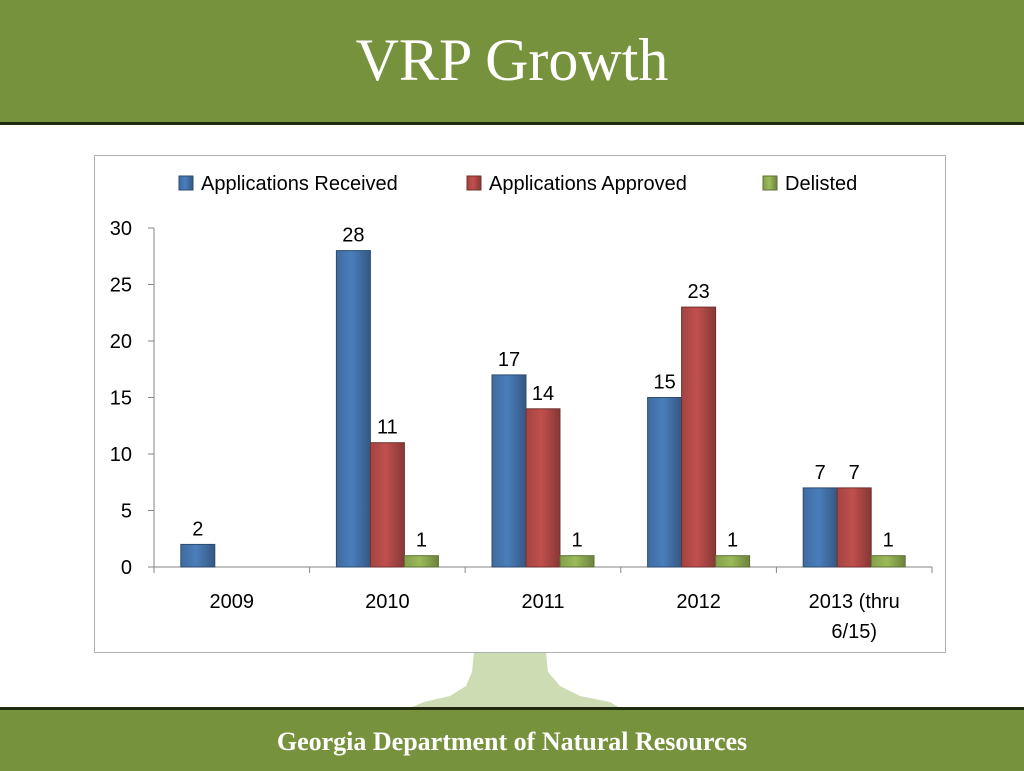  I want to click on y-tick-label: 5, so click(126, 512).